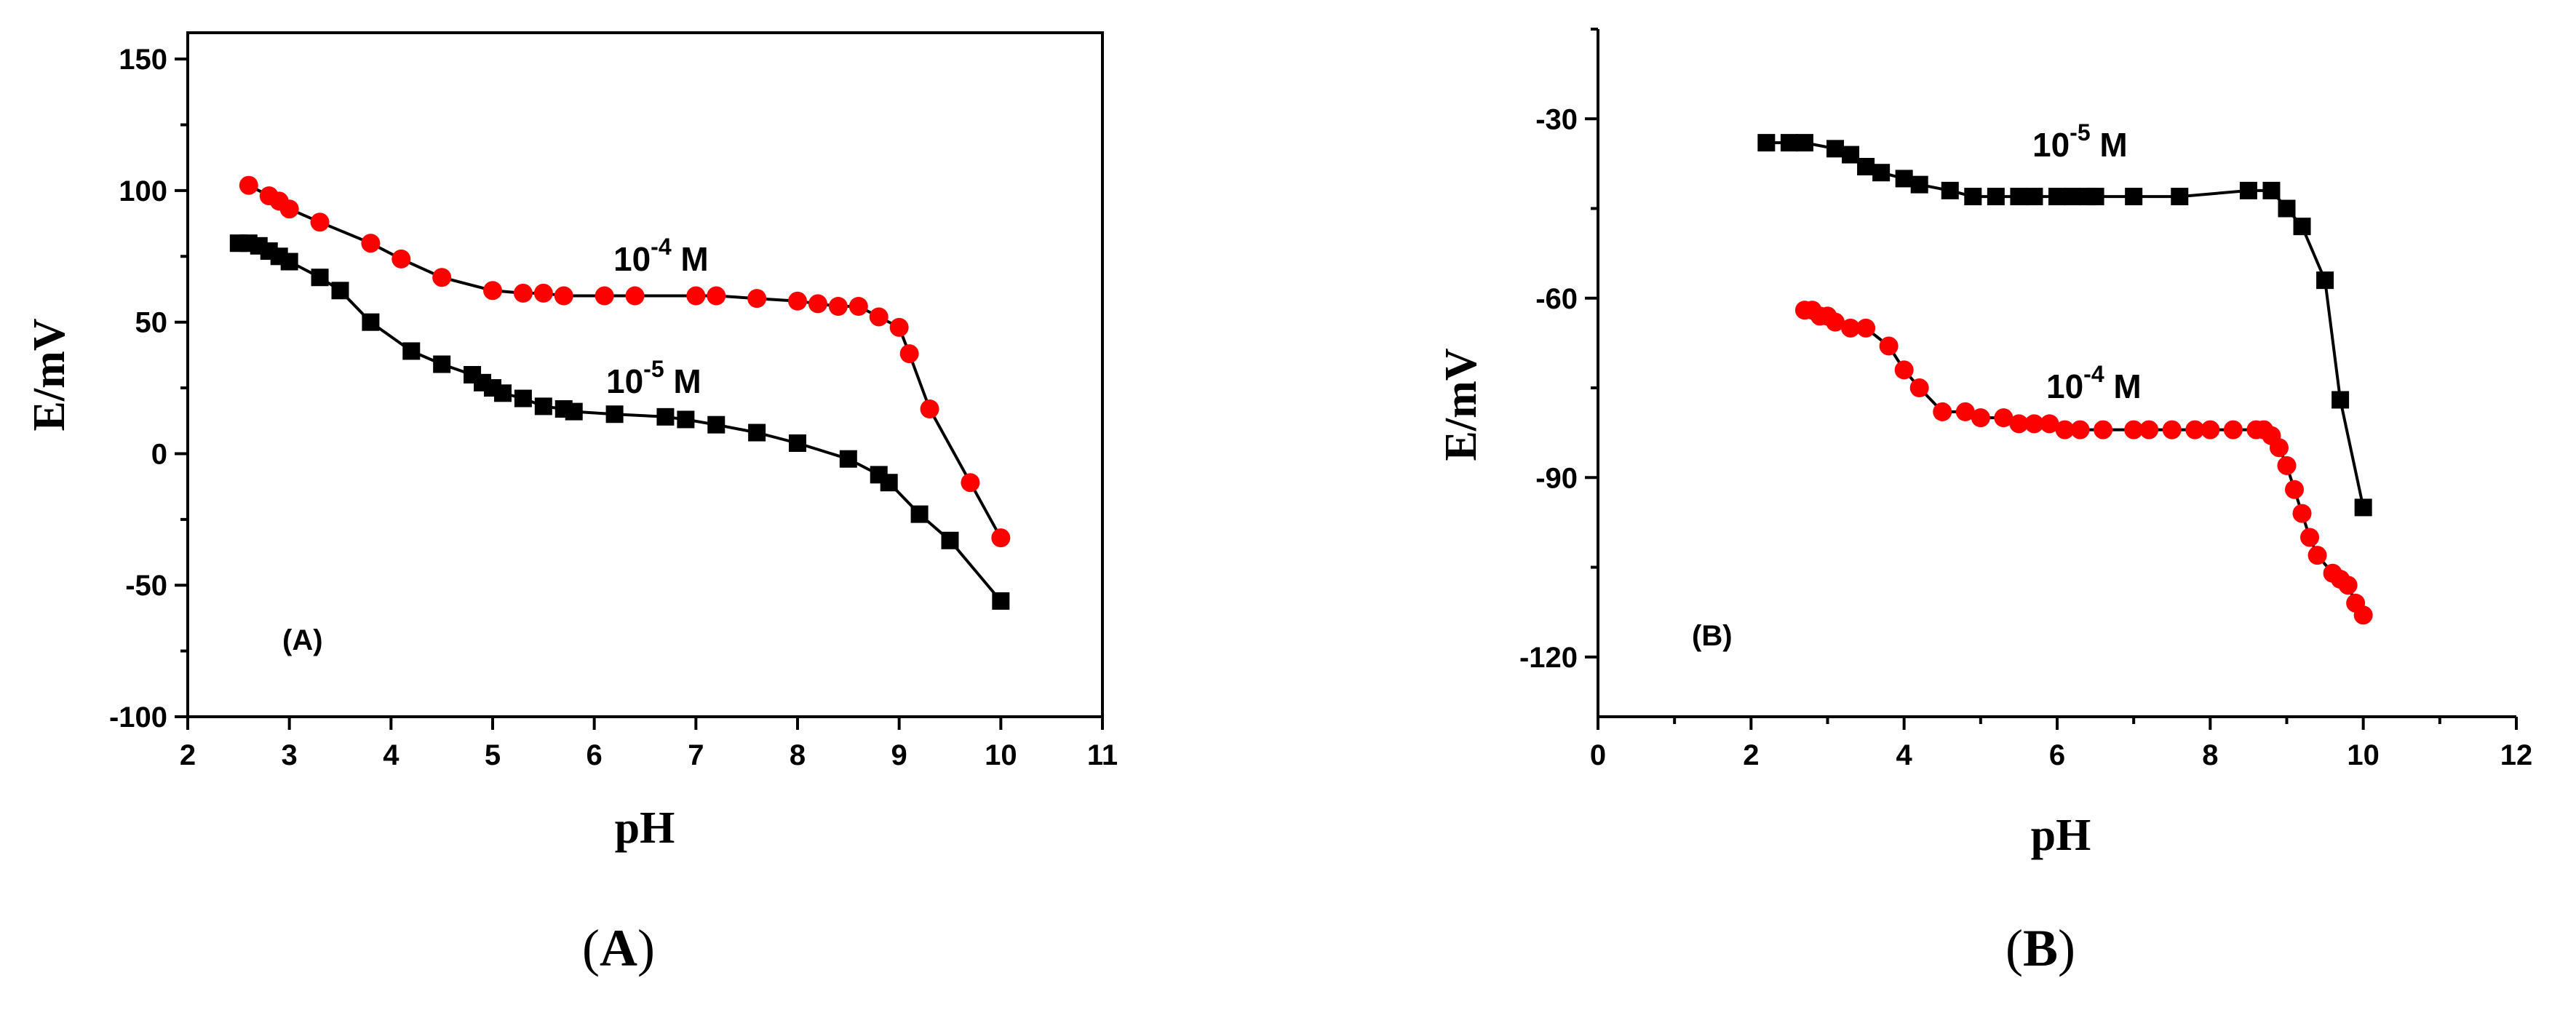 The image size is (2576, 1018). What do you see at coordinates (1102, 755) in the screenshot?
I see `panel-a-x-tick-label: 11` at bounding box center [1102, 755].